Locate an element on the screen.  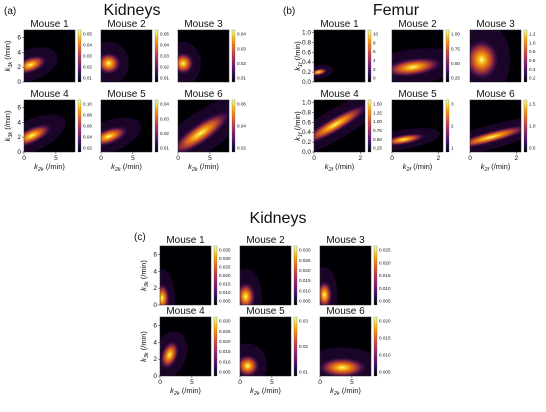
subplot-title: Mouse 4 is located at coordinates (185, 311).